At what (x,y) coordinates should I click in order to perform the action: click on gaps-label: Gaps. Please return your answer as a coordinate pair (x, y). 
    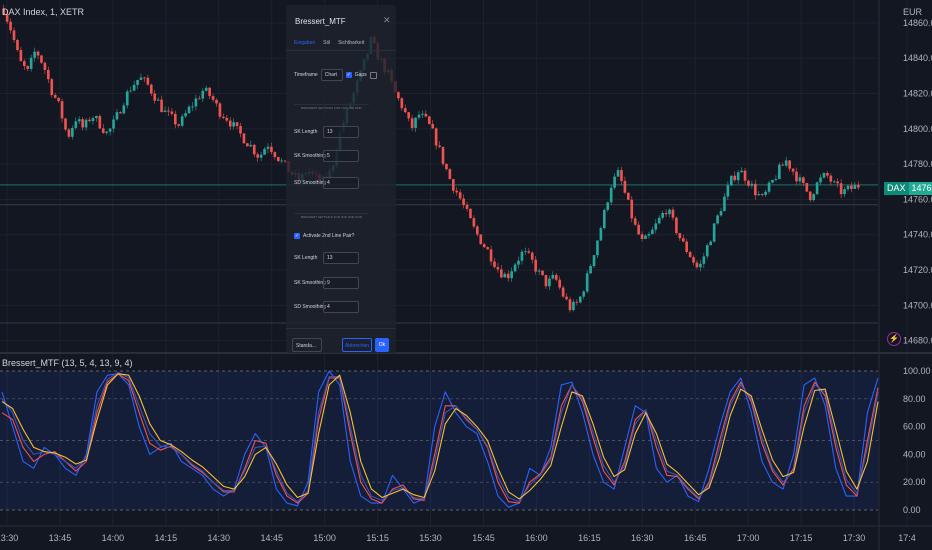
    Looking at the image, I should click on (360, 75).